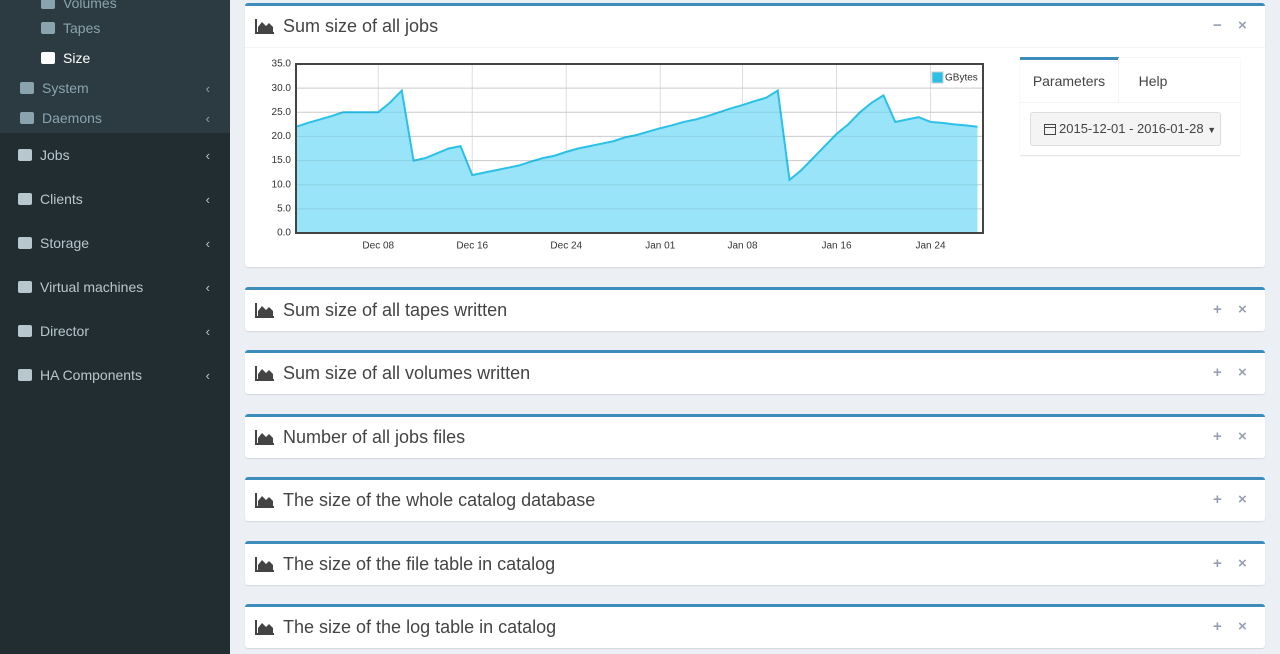 This screenshot has height=654, width=1280. Describe the element at coordinates (937, 77) in the screenshot. I see `legend-swatch` at that location.